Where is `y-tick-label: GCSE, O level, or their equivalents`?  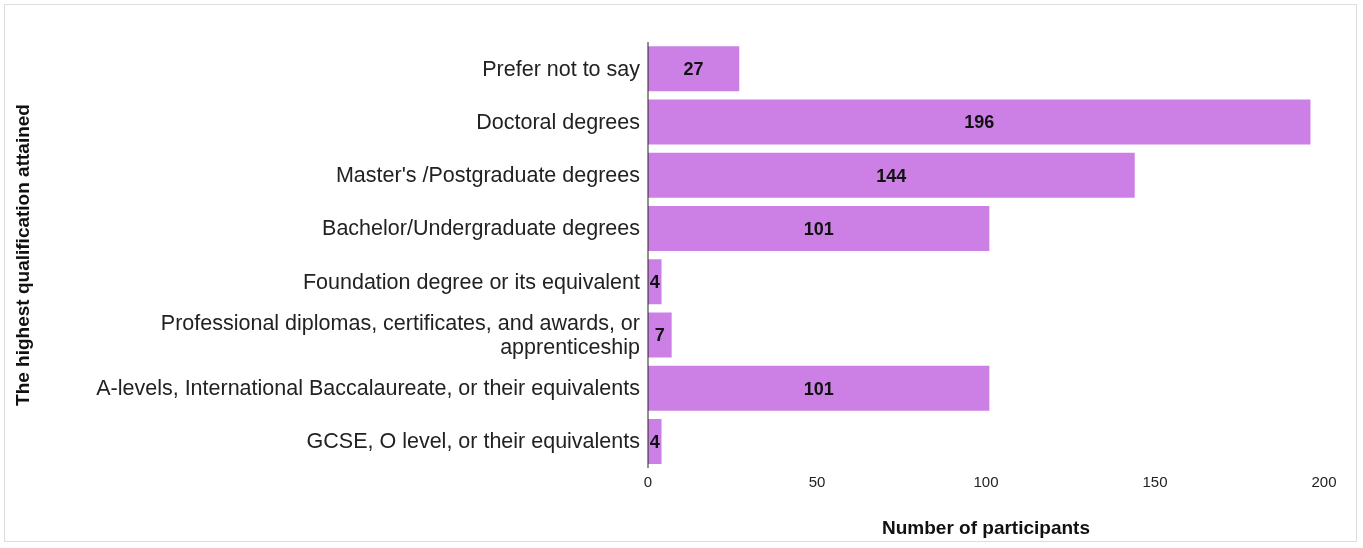 y-tick-label: GCSE, O level, or their equivalents is located at coordinates (473, 441).